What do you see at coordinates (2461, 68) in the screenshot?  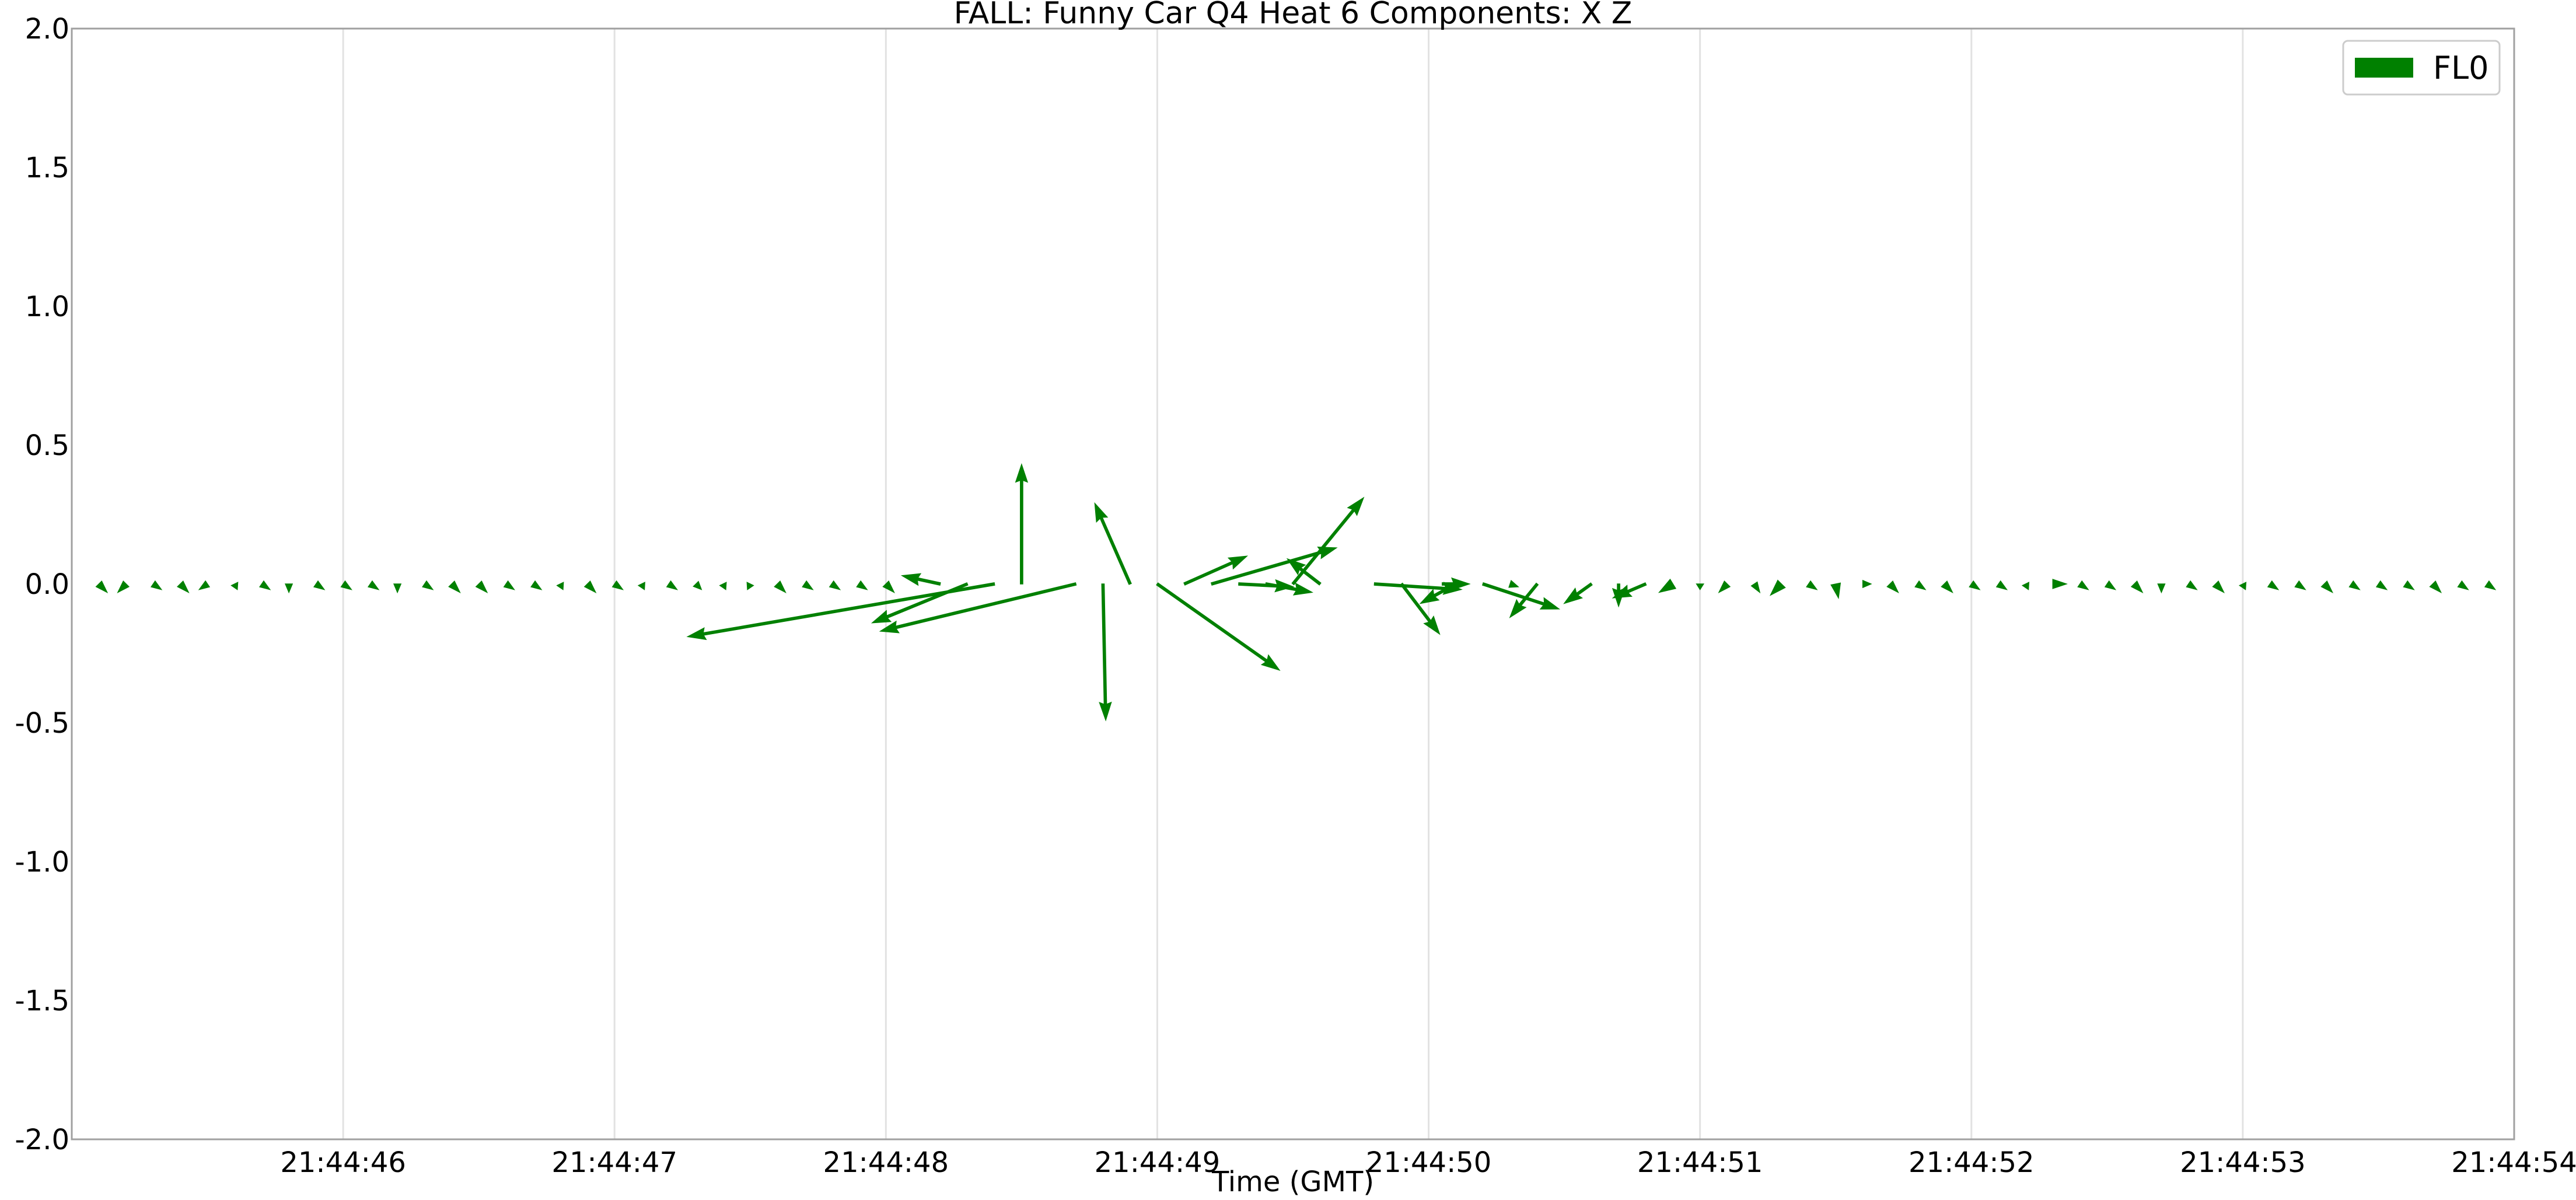 I see `legend-label-fl0: FL0` at bounding box center [2461, 68].